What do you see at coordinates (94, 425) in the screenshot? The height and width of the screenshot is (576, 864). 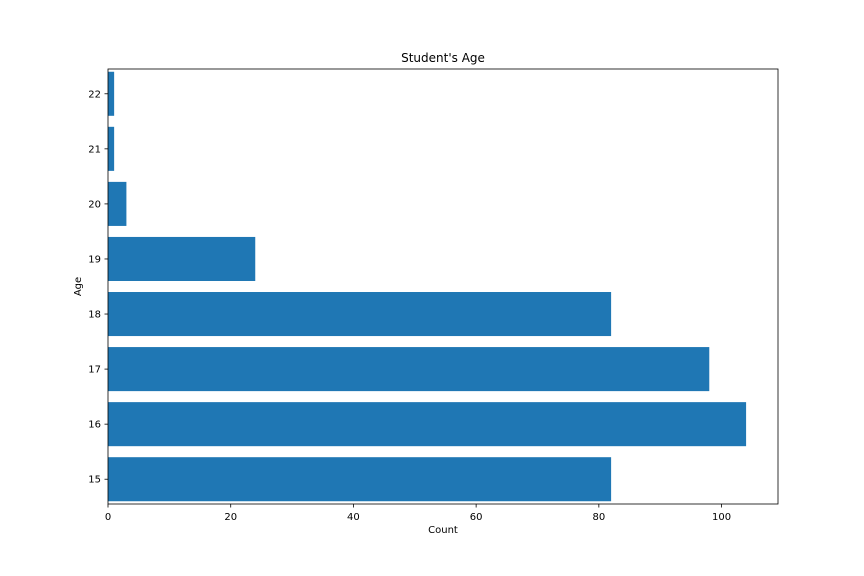 I see `y-tick-label: 16` at bounding box center [94, 425].